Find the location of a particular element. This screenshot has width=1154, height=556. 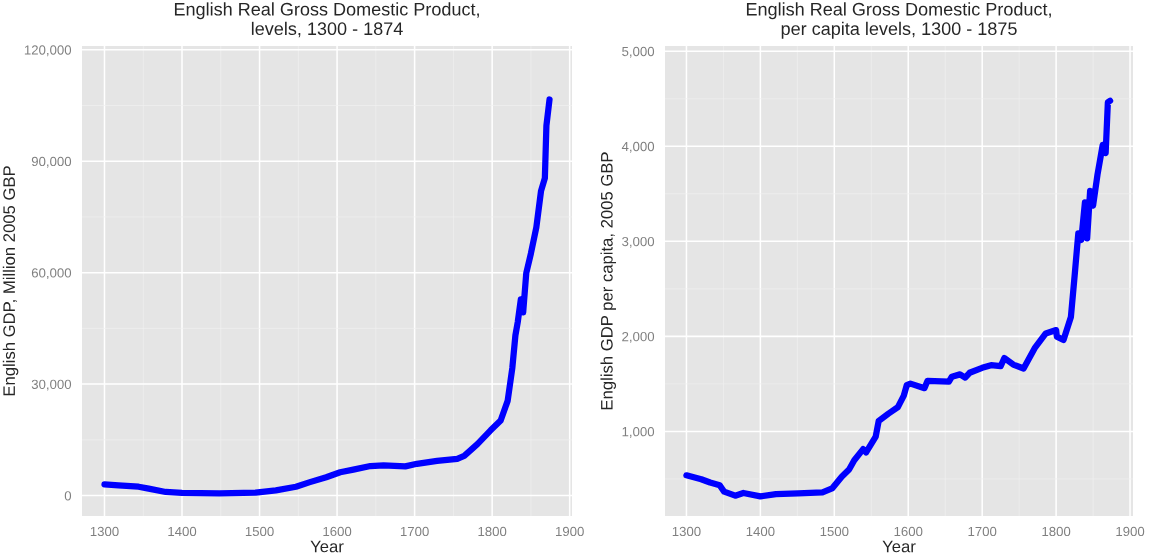

y-tick-label: 1,000 is located at coordinates (638, 432).